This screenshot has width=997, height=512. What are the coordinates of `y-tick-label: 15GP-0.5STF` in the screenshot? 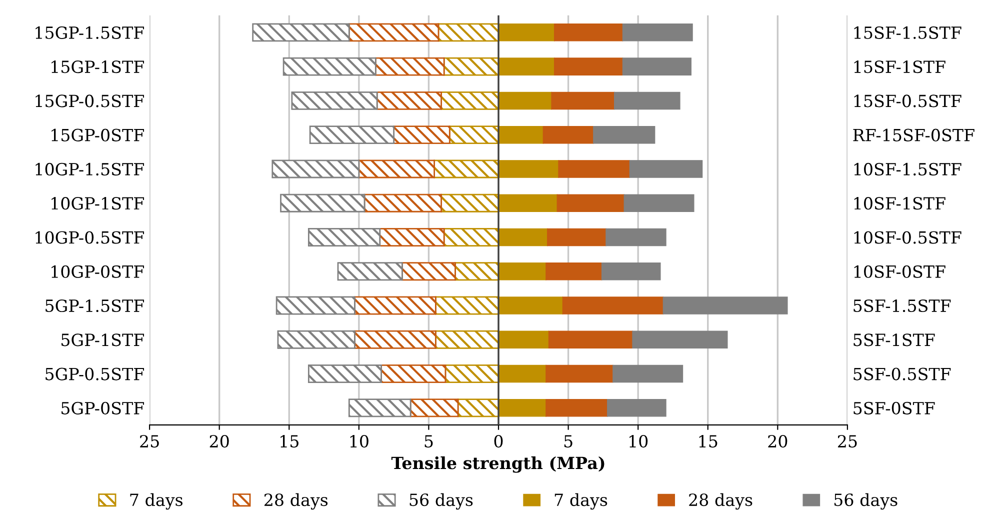 It's located at (90, 101).